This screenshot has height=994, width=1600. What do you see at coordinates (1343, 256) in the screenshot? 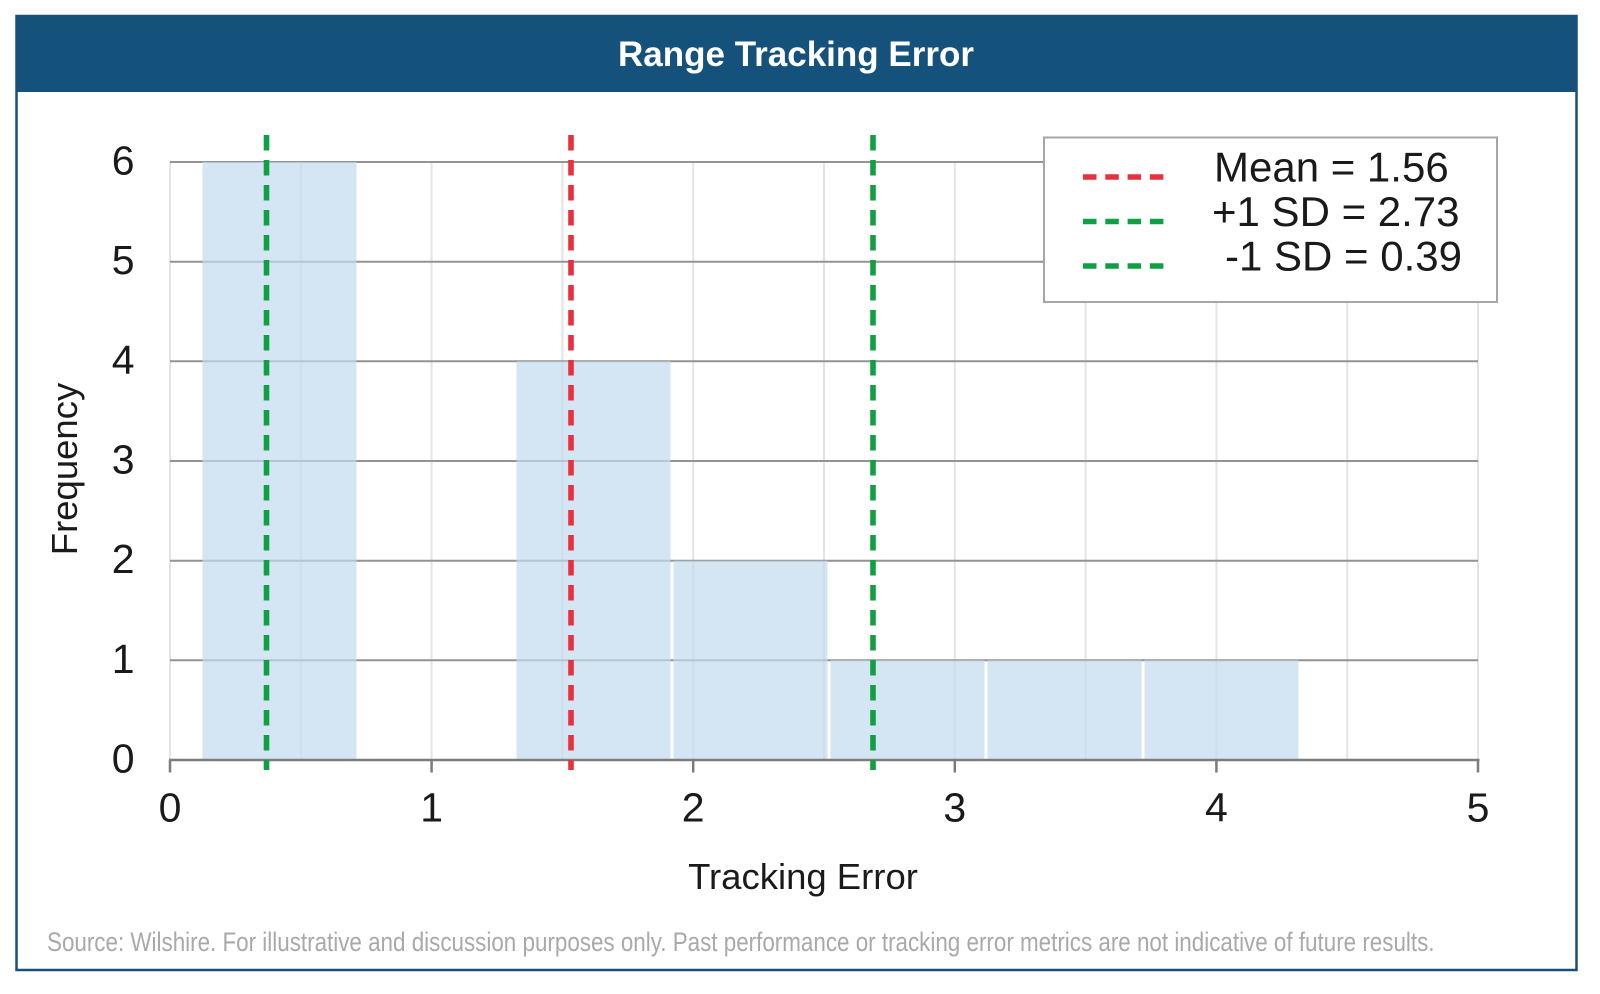
I see `svg-text: -1 SD = 0.39` at bounding box center [1343, 256].